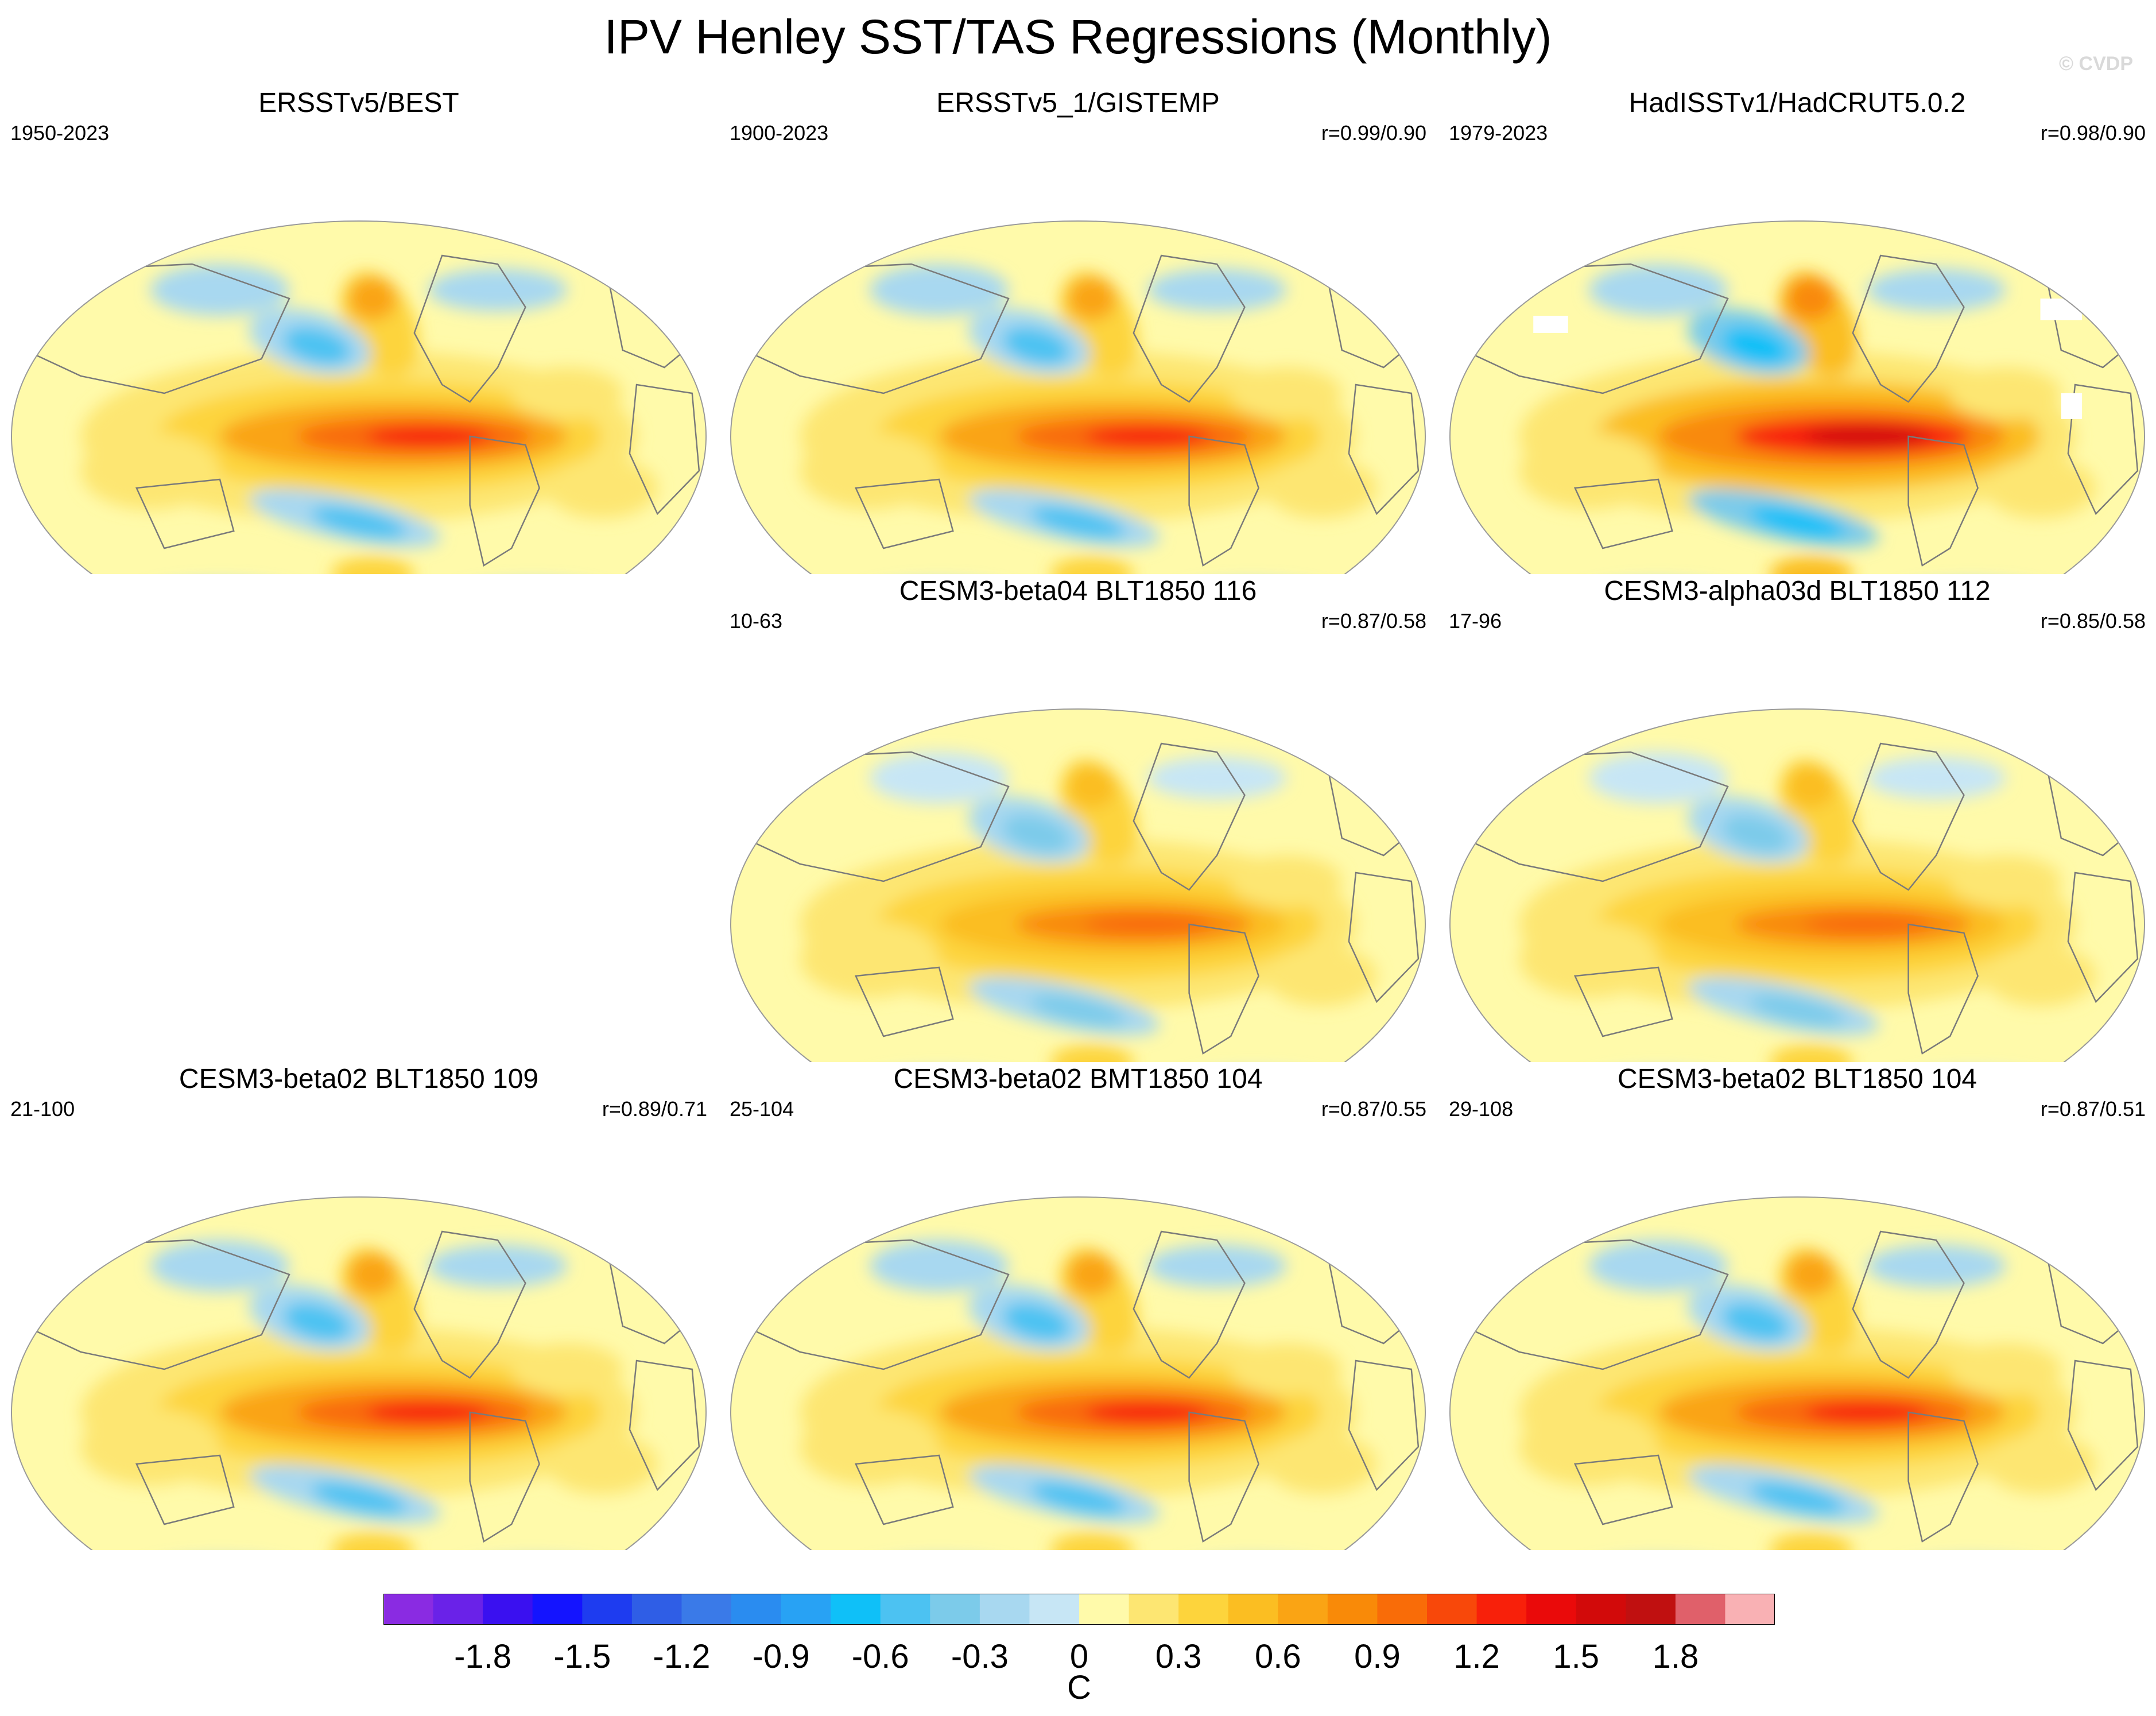  What do you see at coordinates (756, 621) in the screenshot?
I see `panel-period: 10-63` at bounding box center [756, 621].